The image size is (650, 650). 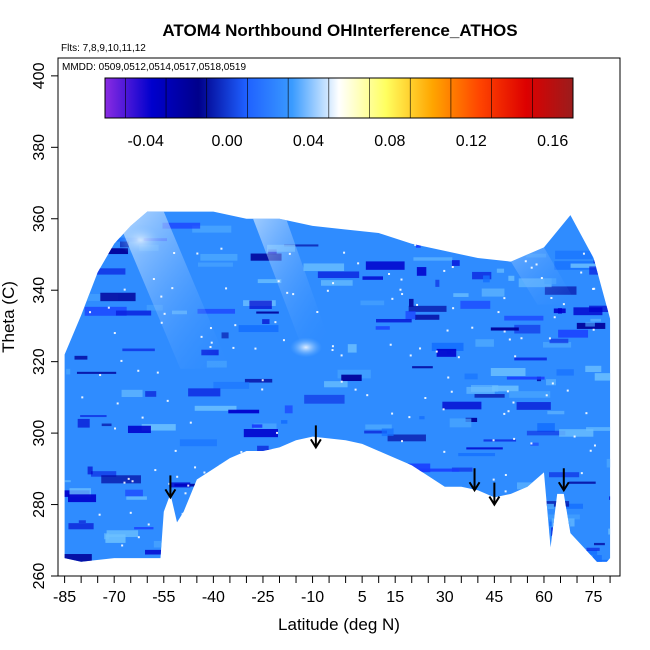 I want to click on flights-label: Flts: 7,8,9,10,11,12, so click(x=103, y=48).